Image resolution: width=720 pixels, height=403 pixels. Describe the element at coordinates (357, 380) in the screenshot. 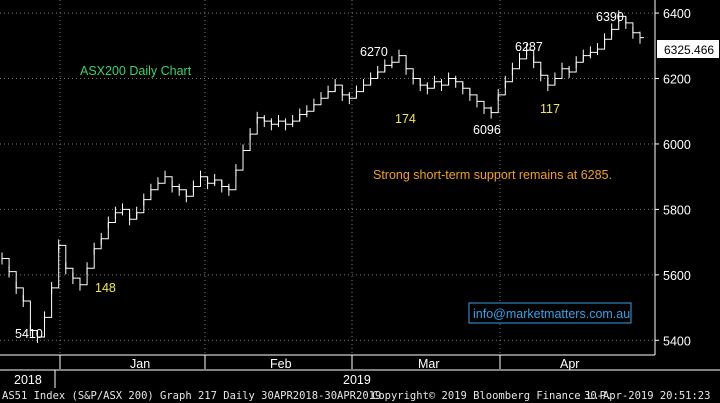

I see `x-year-label: 2019` at that location.